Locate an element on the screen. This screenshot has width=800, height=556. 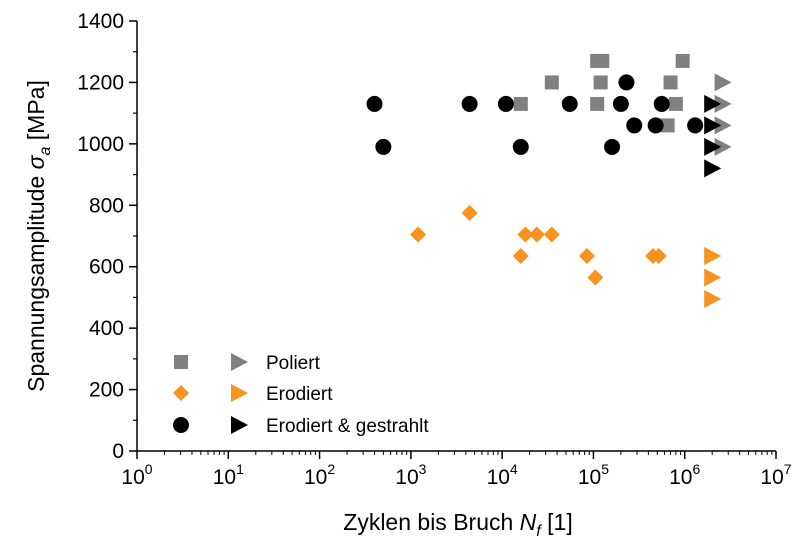
x-axis-symbol: N is located at coordinates (528, 522).